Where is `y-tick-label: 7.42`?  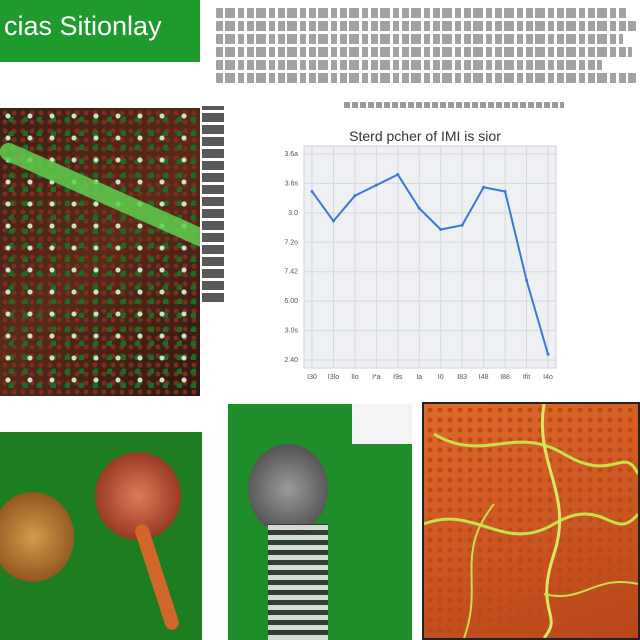
y-tick-label: 7.42 is located at coordinates (291, 272).